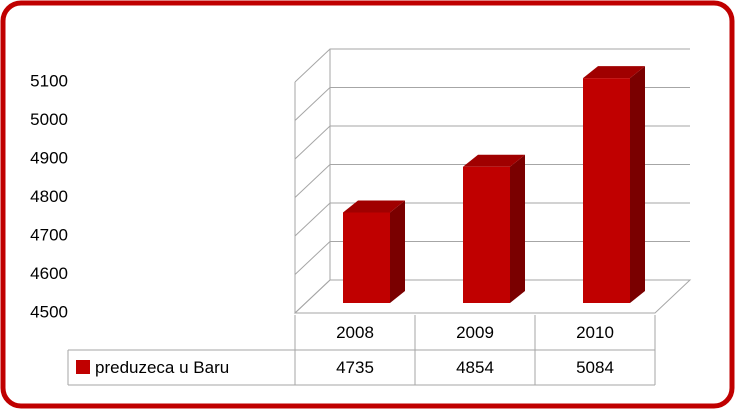 The width and height of the screenshot is (735, 409). What do you see at coordinates (475, 367) in the screenshot?
I see `table-value: 4854` at bounding box center [475, 367].